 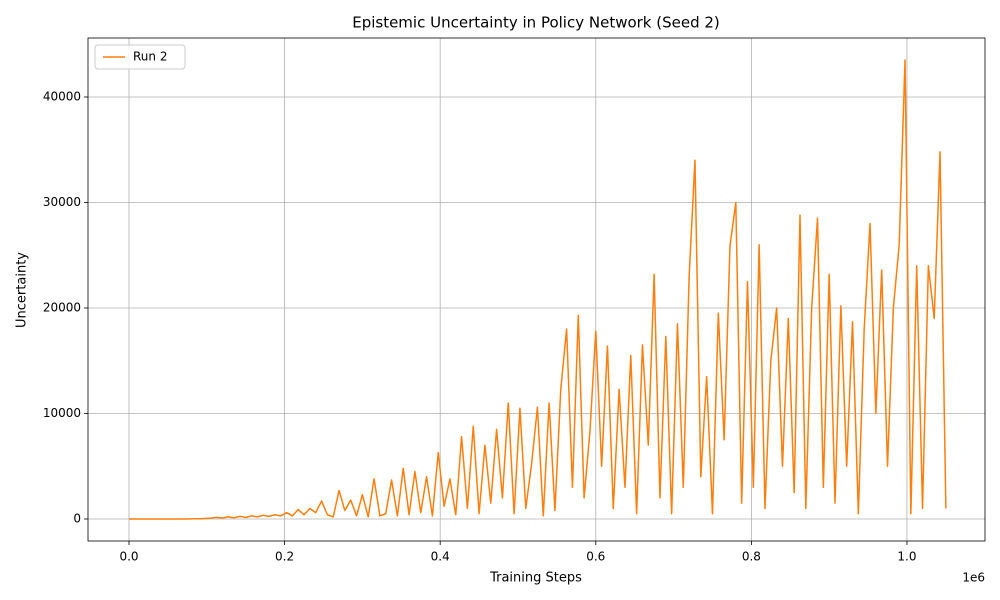 What do you see at coordinates (595, 557) in the screenshot?
I see `x-tick-label: 0.6` at bounding box center [595, 557].